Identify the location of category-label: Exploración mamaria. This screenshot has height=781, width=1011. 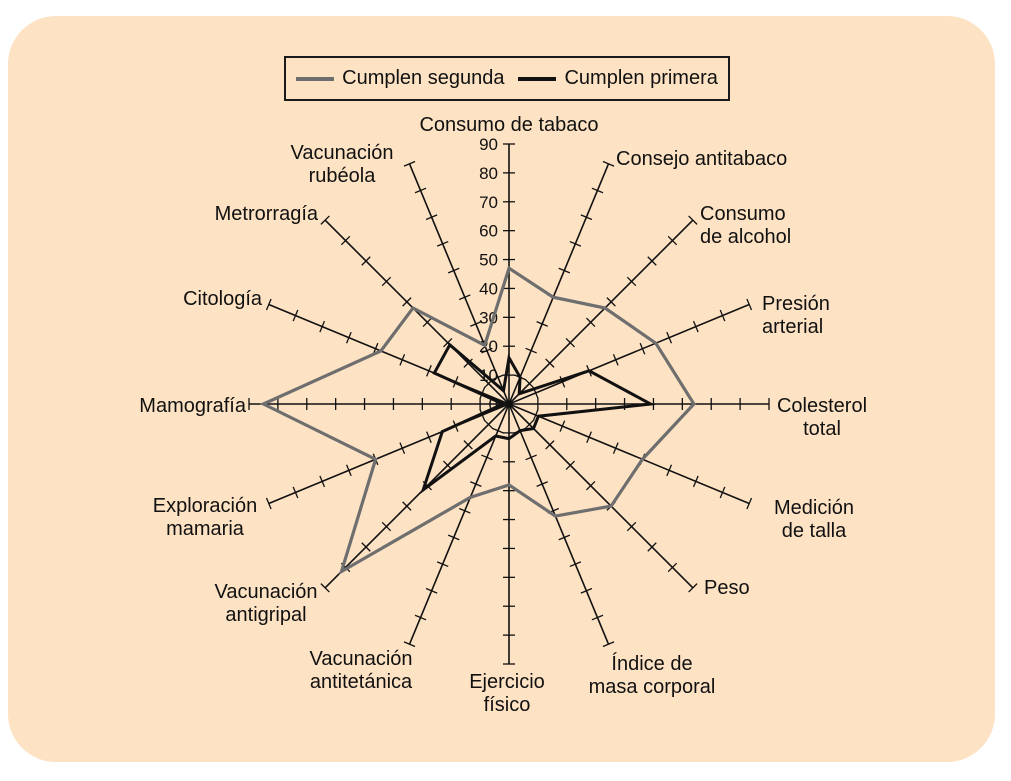
(205, 517).